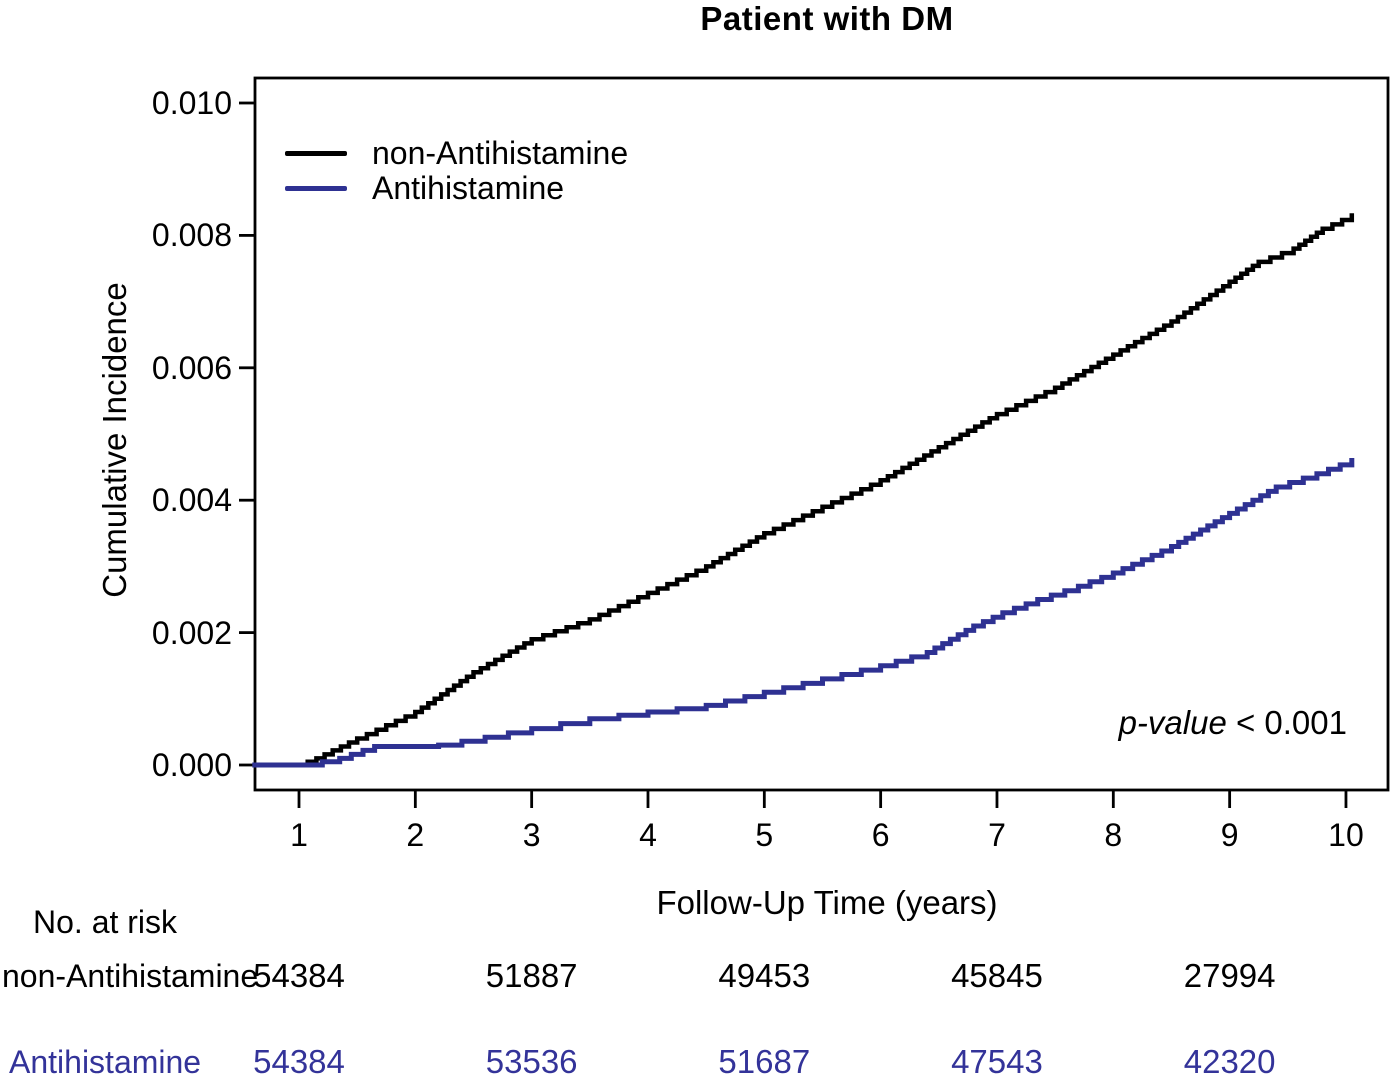  I want to click on risk-value: 49453, so click(764, 975).